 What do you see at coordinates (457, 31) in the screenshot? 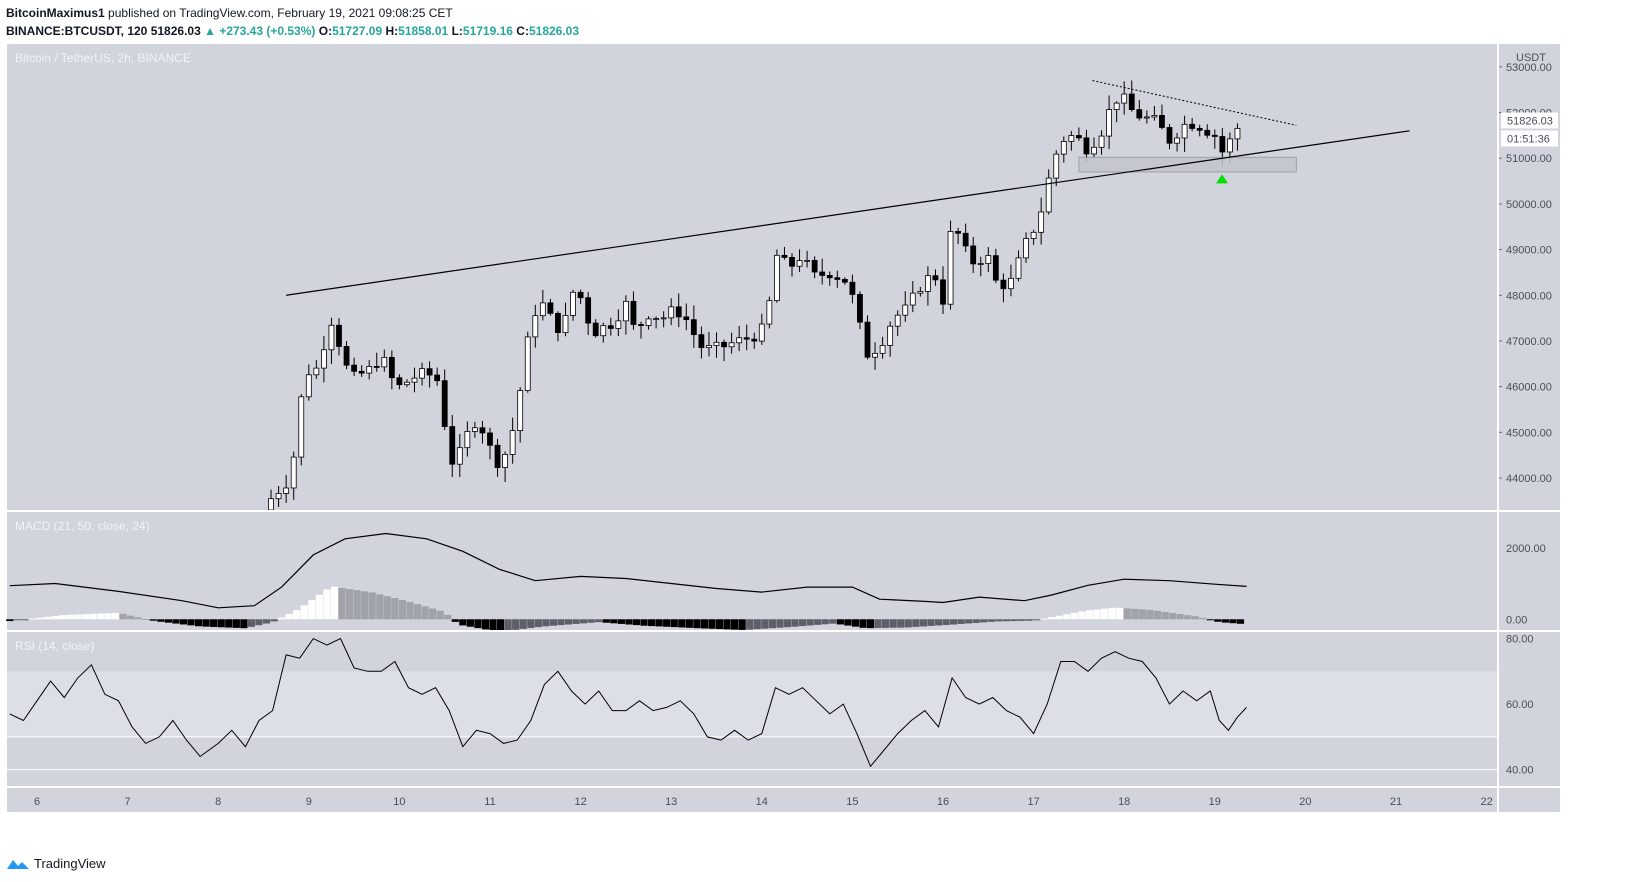
I see `low-label: L:` at bounding box center [457, 31].